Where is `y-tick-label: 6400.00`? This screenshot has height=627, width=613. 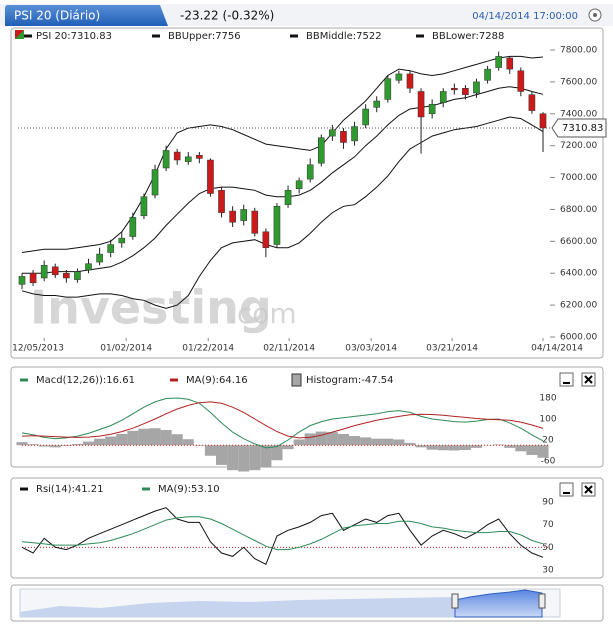 y-tick-label: 6400.00 is located at coordinates (578, 274).